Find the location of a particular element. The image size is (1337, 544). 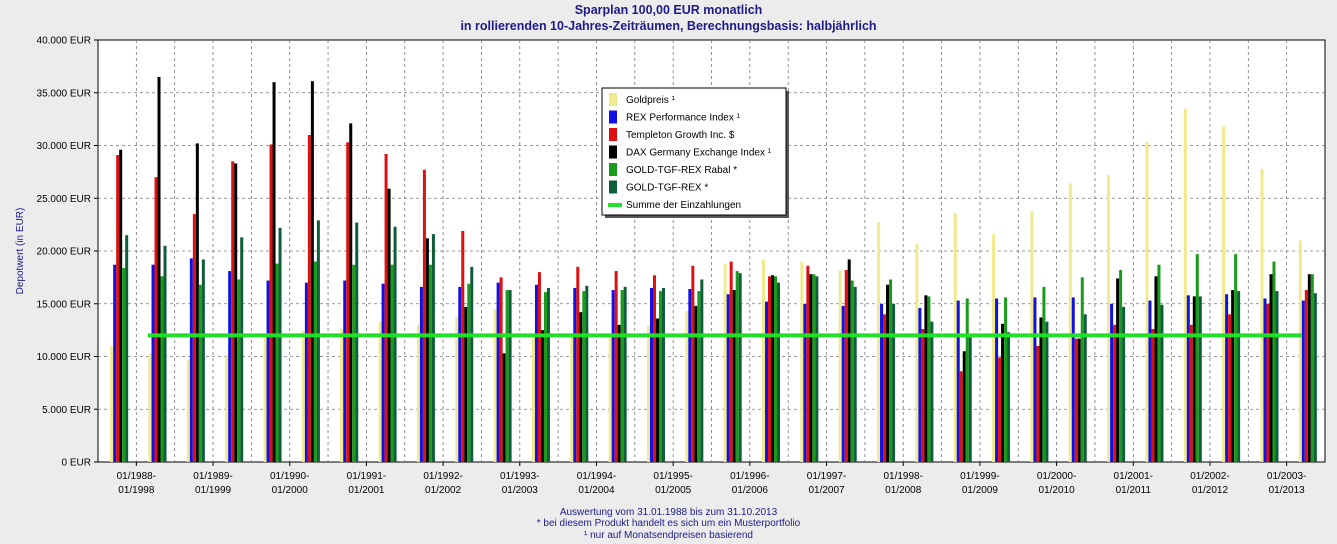

x-tick-label: 01/2000- is located at coordinates (1056, 476).